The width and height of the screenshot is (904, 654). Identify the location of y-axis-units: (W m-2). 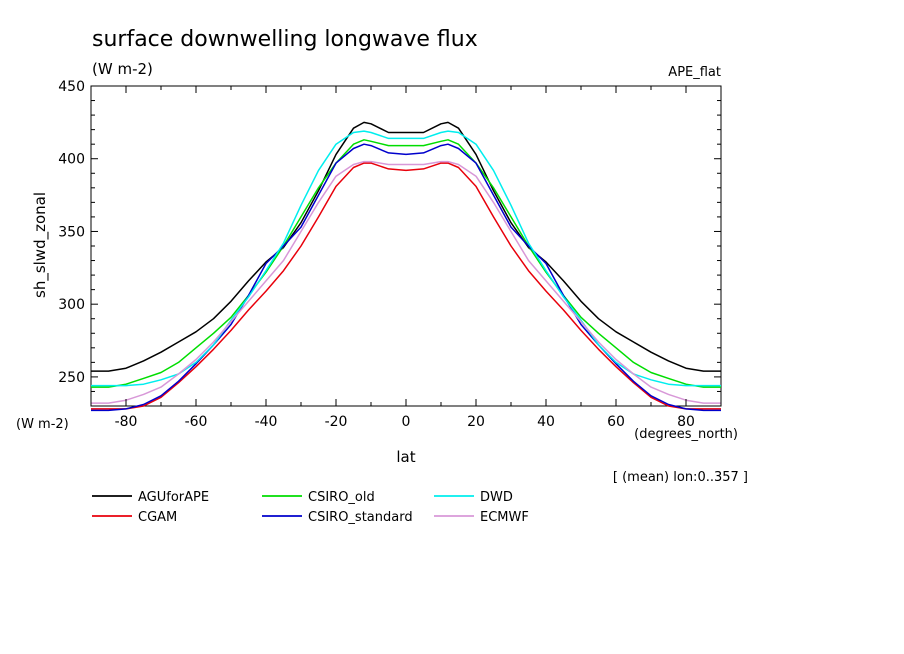
(42, 424).